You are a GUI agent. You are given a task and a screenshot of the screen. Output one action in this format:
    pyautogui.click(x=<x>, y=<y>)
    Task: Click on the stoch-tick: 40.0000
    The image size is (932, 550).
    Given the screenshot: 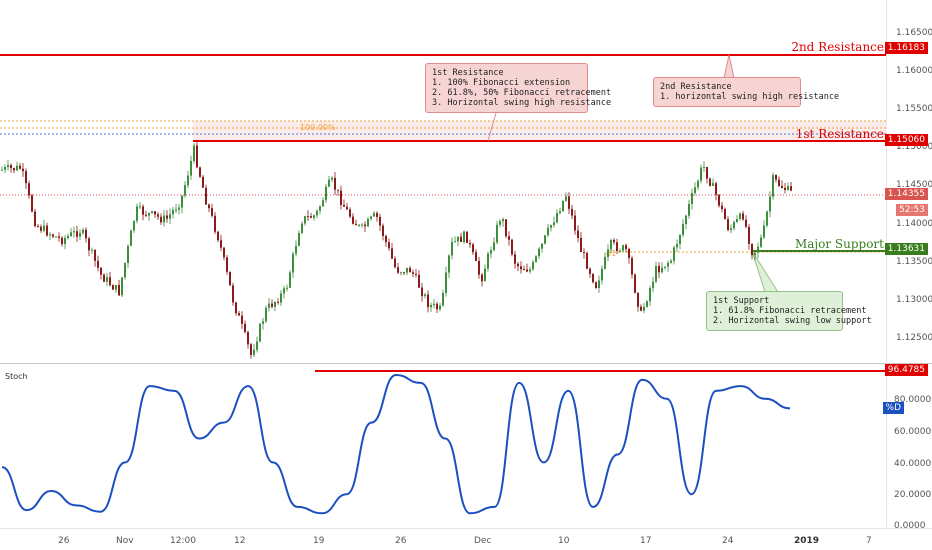 What is the action you would take?
    pyautogui.click(x=912, y=464)
    